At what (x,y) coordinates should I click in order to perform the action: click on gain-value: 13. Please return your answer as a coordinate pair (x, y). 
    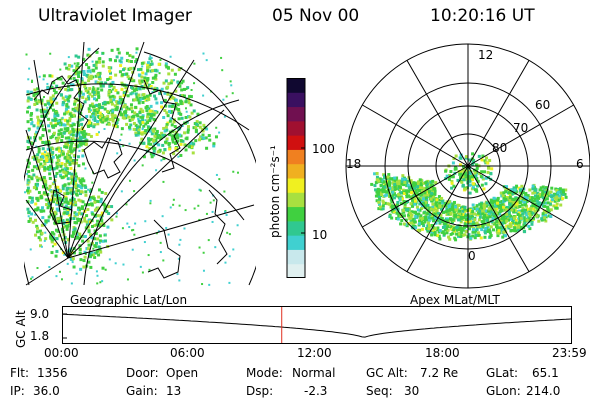
    Looking at the image, I should click on (174, 391).